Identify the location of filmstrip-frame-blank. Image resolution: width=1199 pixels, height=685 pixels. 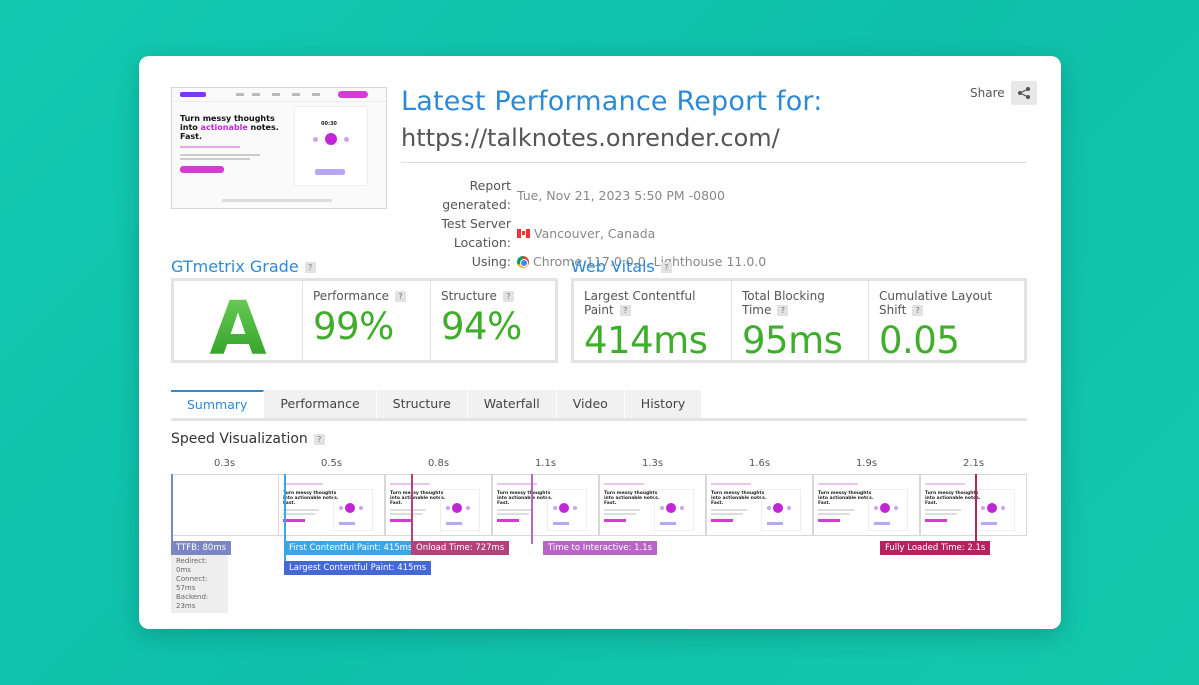
(224, 505).